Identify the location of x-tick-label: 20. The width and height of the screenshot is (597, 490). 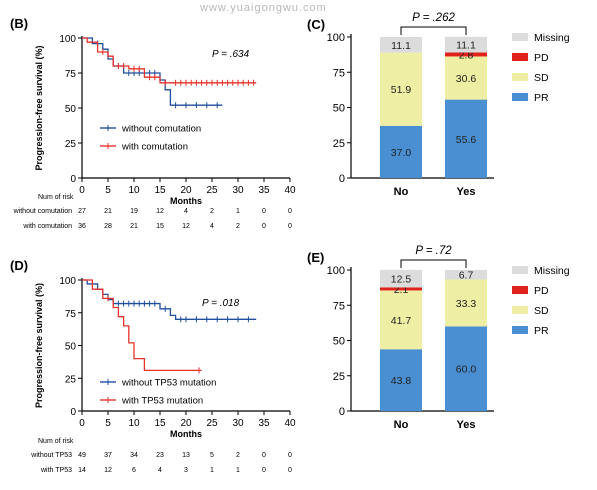
(186, 423).